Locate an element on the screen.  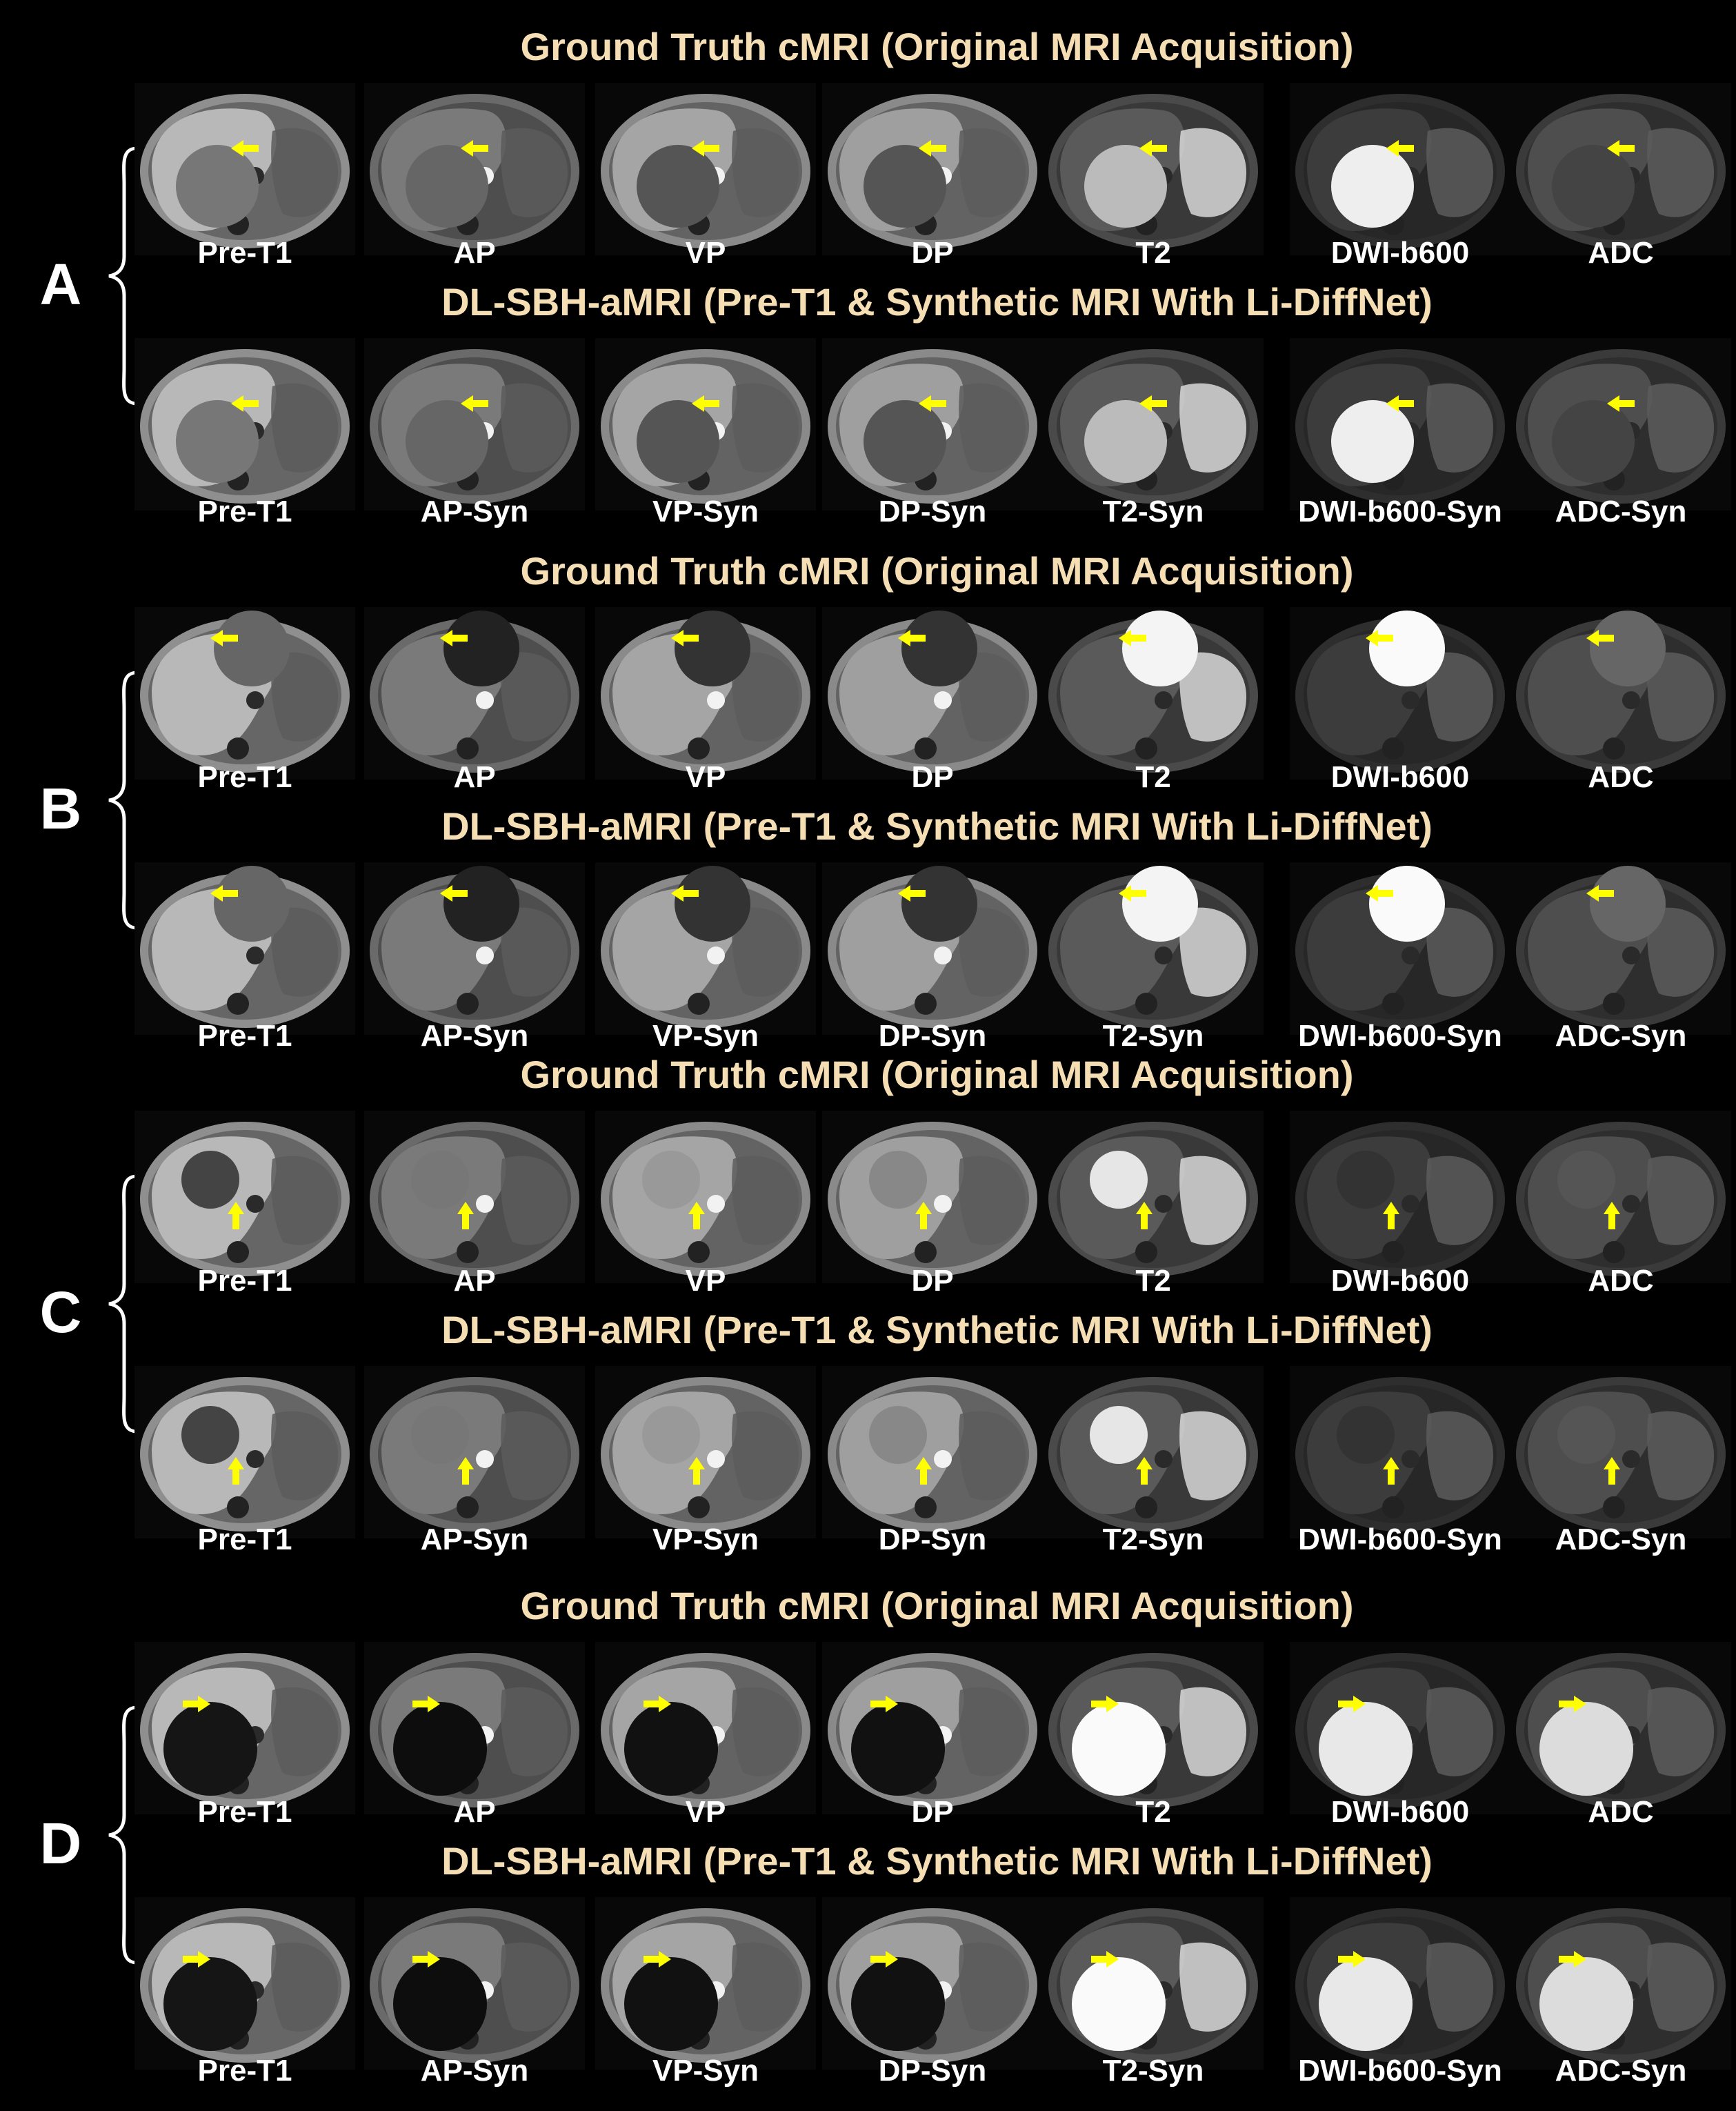
sequence-label: DP-Syn is located at coordinates (932, 2071).